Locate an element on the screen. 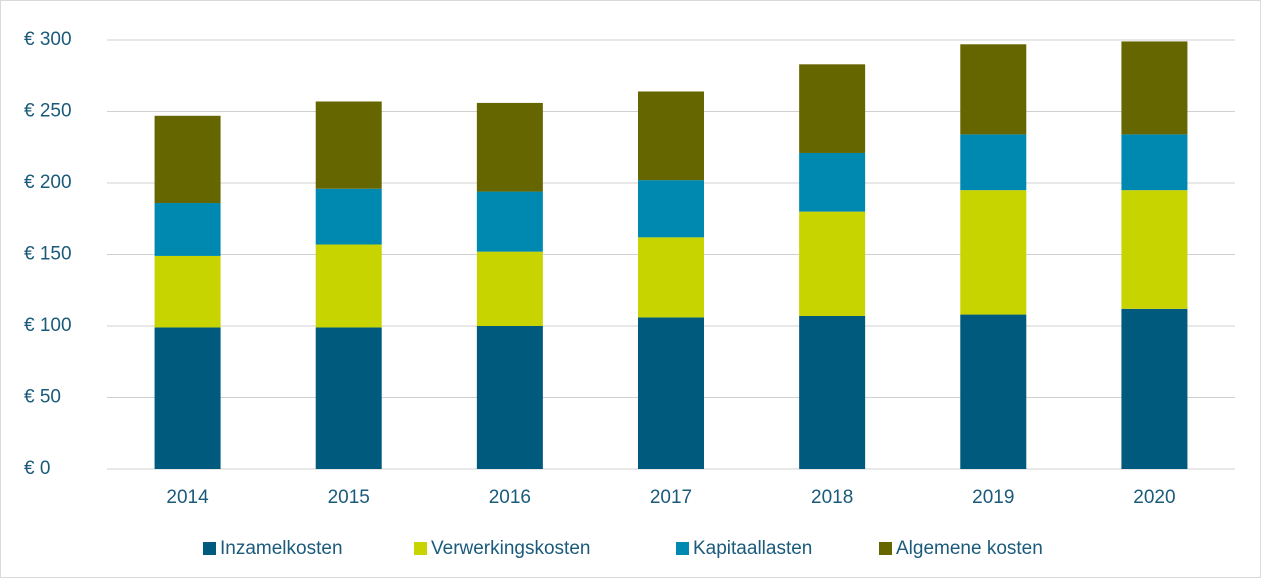 This screenshot has height=578, width=1261. x-tick-label: 2016 is located at coordinates (510, 497).